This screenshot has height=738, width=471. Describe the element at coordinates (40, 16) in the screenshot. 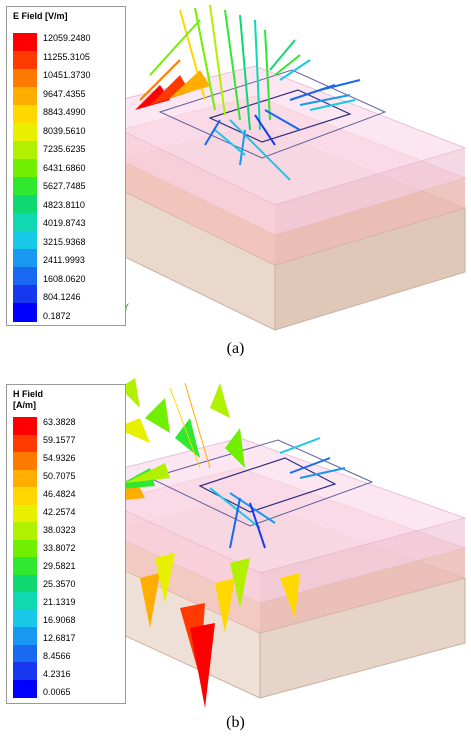

I see `e-field-legend-title: E Field [V/m]` at that location.